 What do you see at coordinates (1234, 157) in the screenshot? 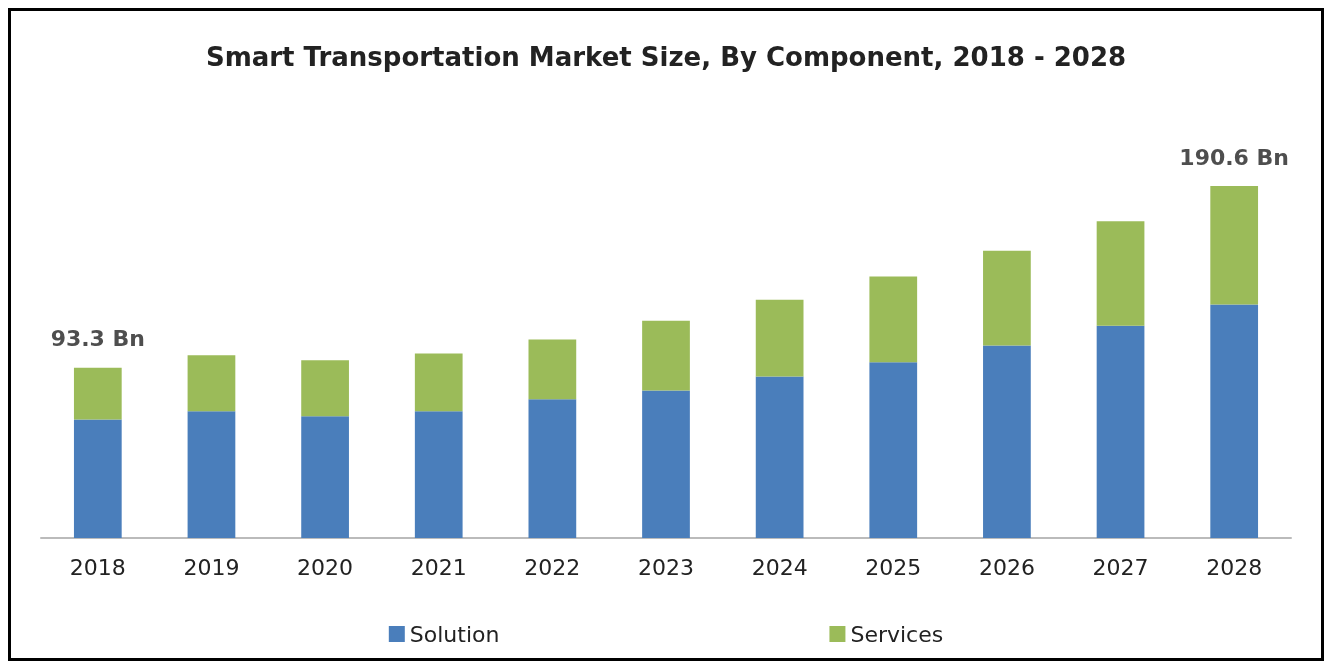
I see `annotation: 190.6 Bn` at bounding box center [1234, 157].